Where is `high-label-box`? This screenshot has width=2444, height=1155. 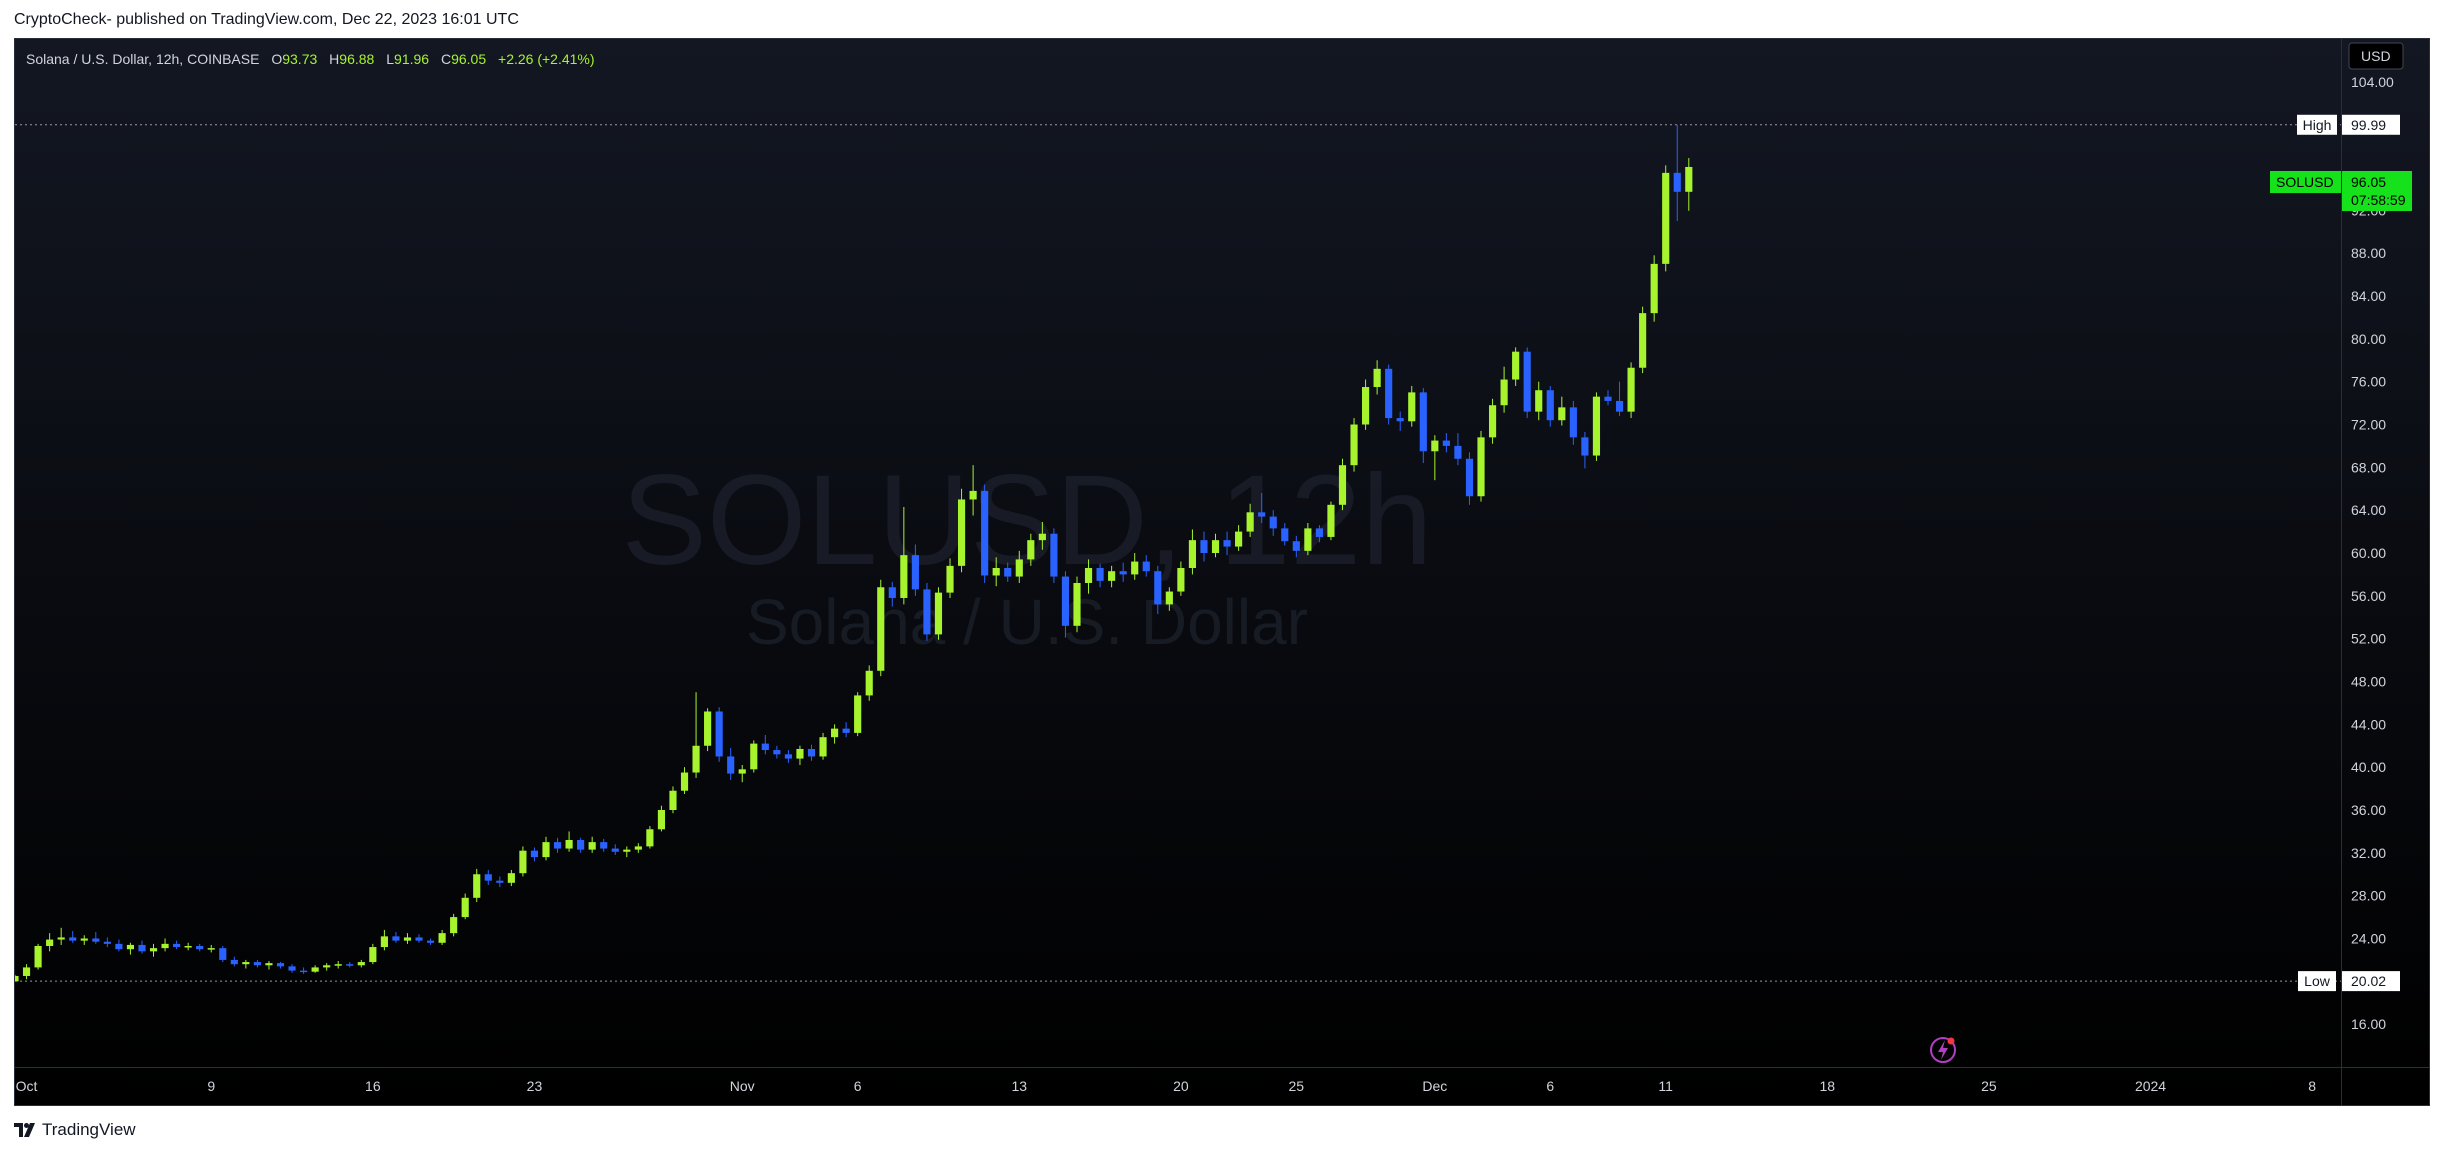 high-label-box is located at coordinates (2317, 124).